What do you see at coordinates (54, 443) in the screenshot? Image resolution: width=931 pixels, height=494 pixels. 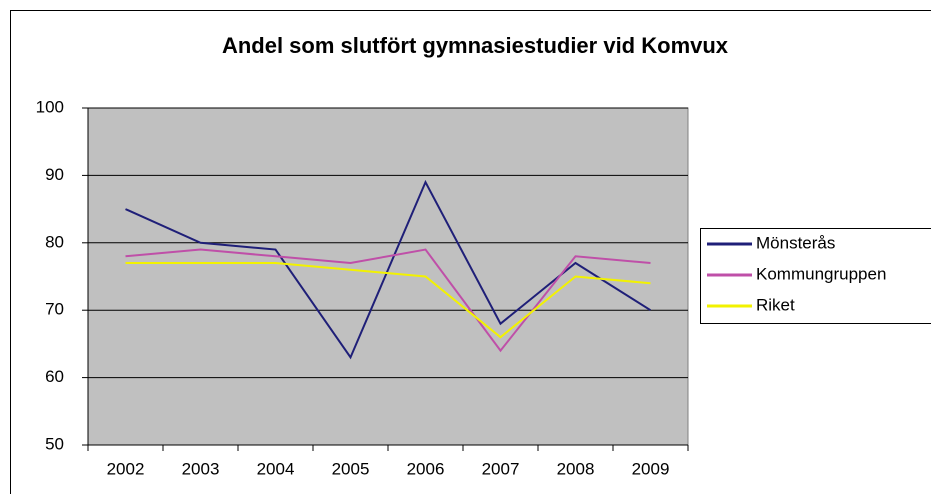 I see `y-tick-label: 50` at bounding box center [54, 443].